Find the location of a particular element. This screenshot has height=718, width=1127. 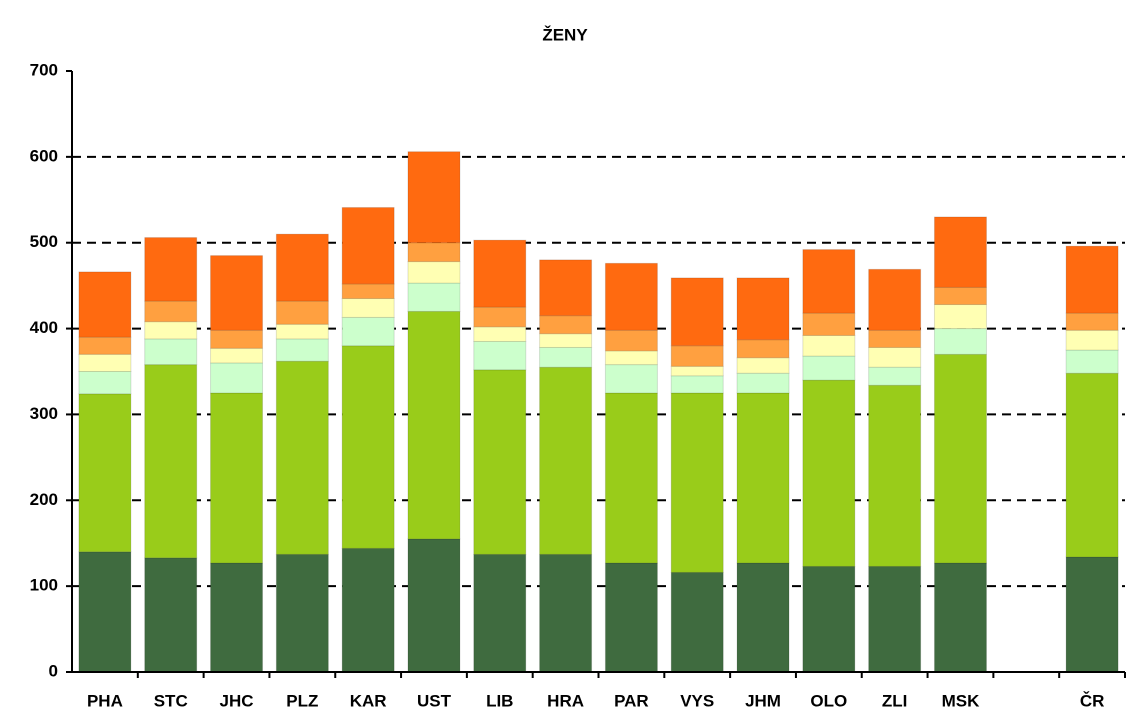

x-tick-label: KAR is located at coordinates (368, 700).